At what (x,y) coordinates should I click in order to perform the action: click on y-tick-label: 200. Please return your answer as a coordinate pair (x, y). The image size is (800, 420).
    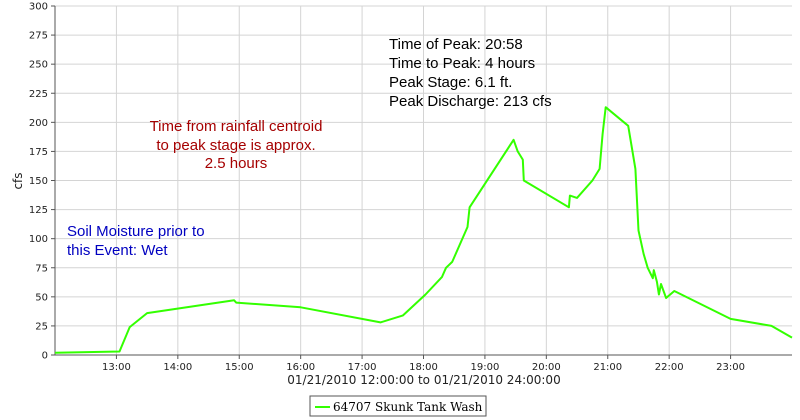
    Looking at the image, I should click on (38, 123).